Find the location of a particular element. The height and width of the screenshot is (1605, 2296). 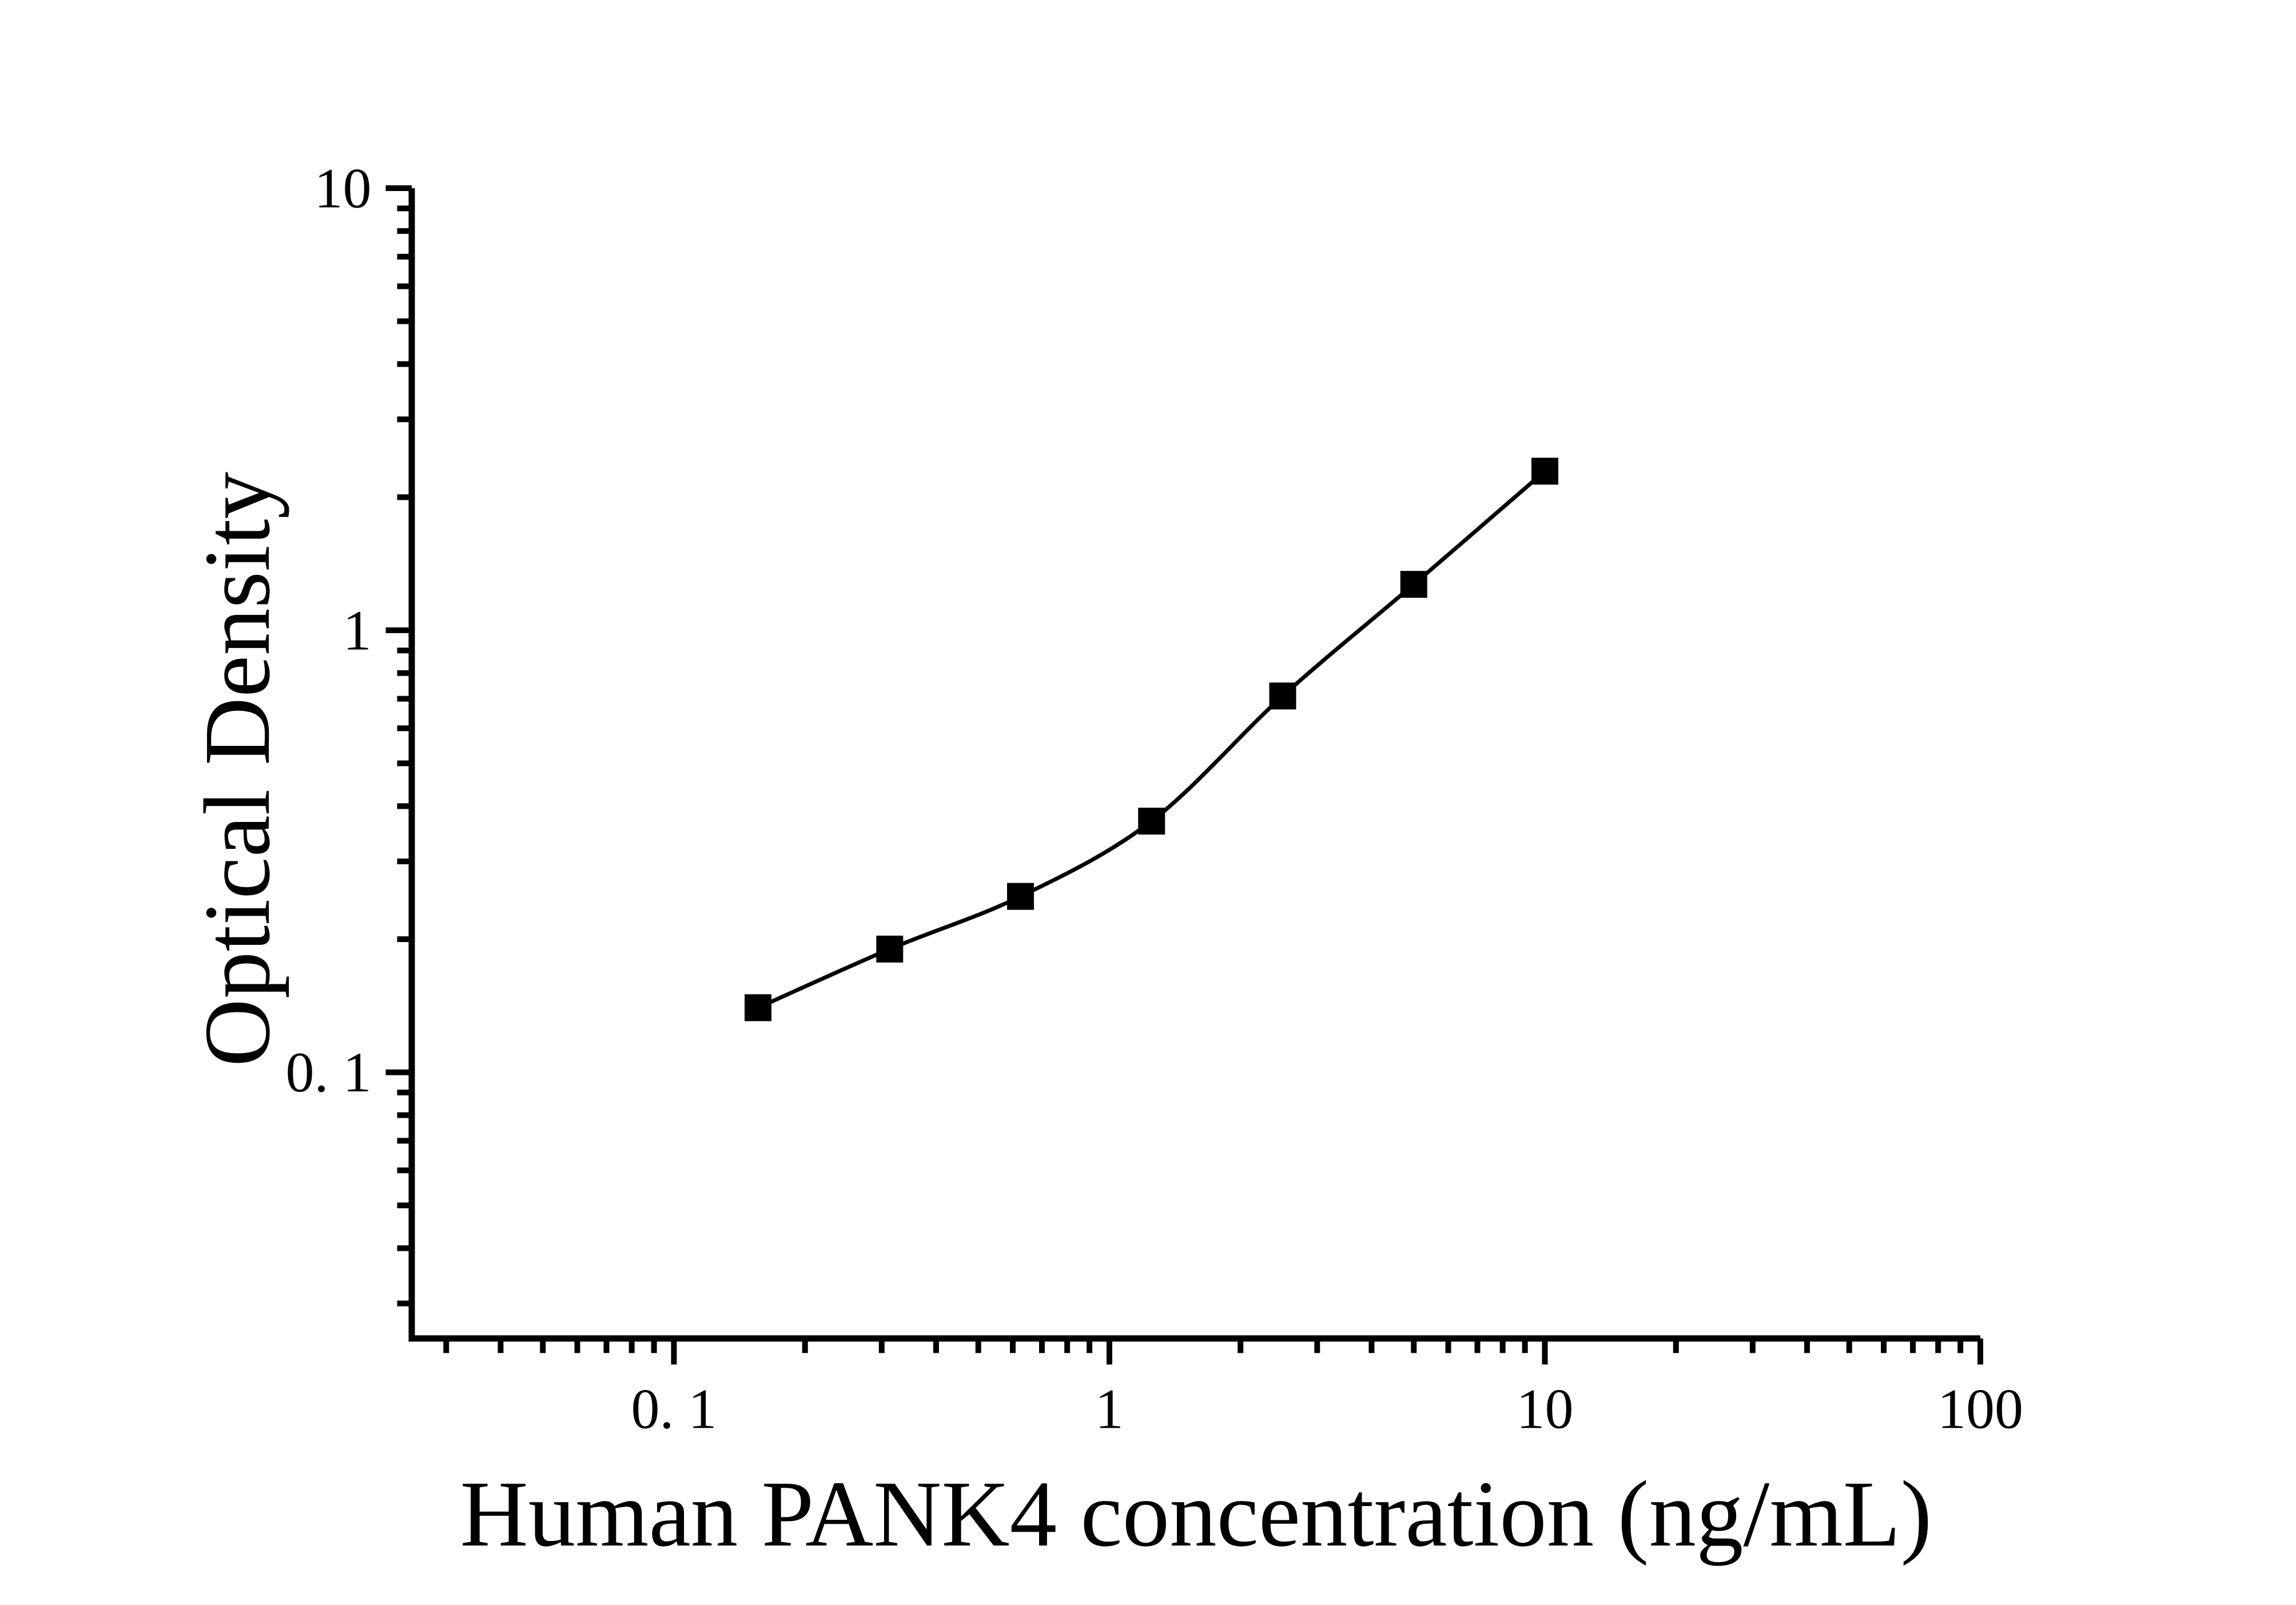

x-tick-label: 10 is located at coordinates (1544, 1409).